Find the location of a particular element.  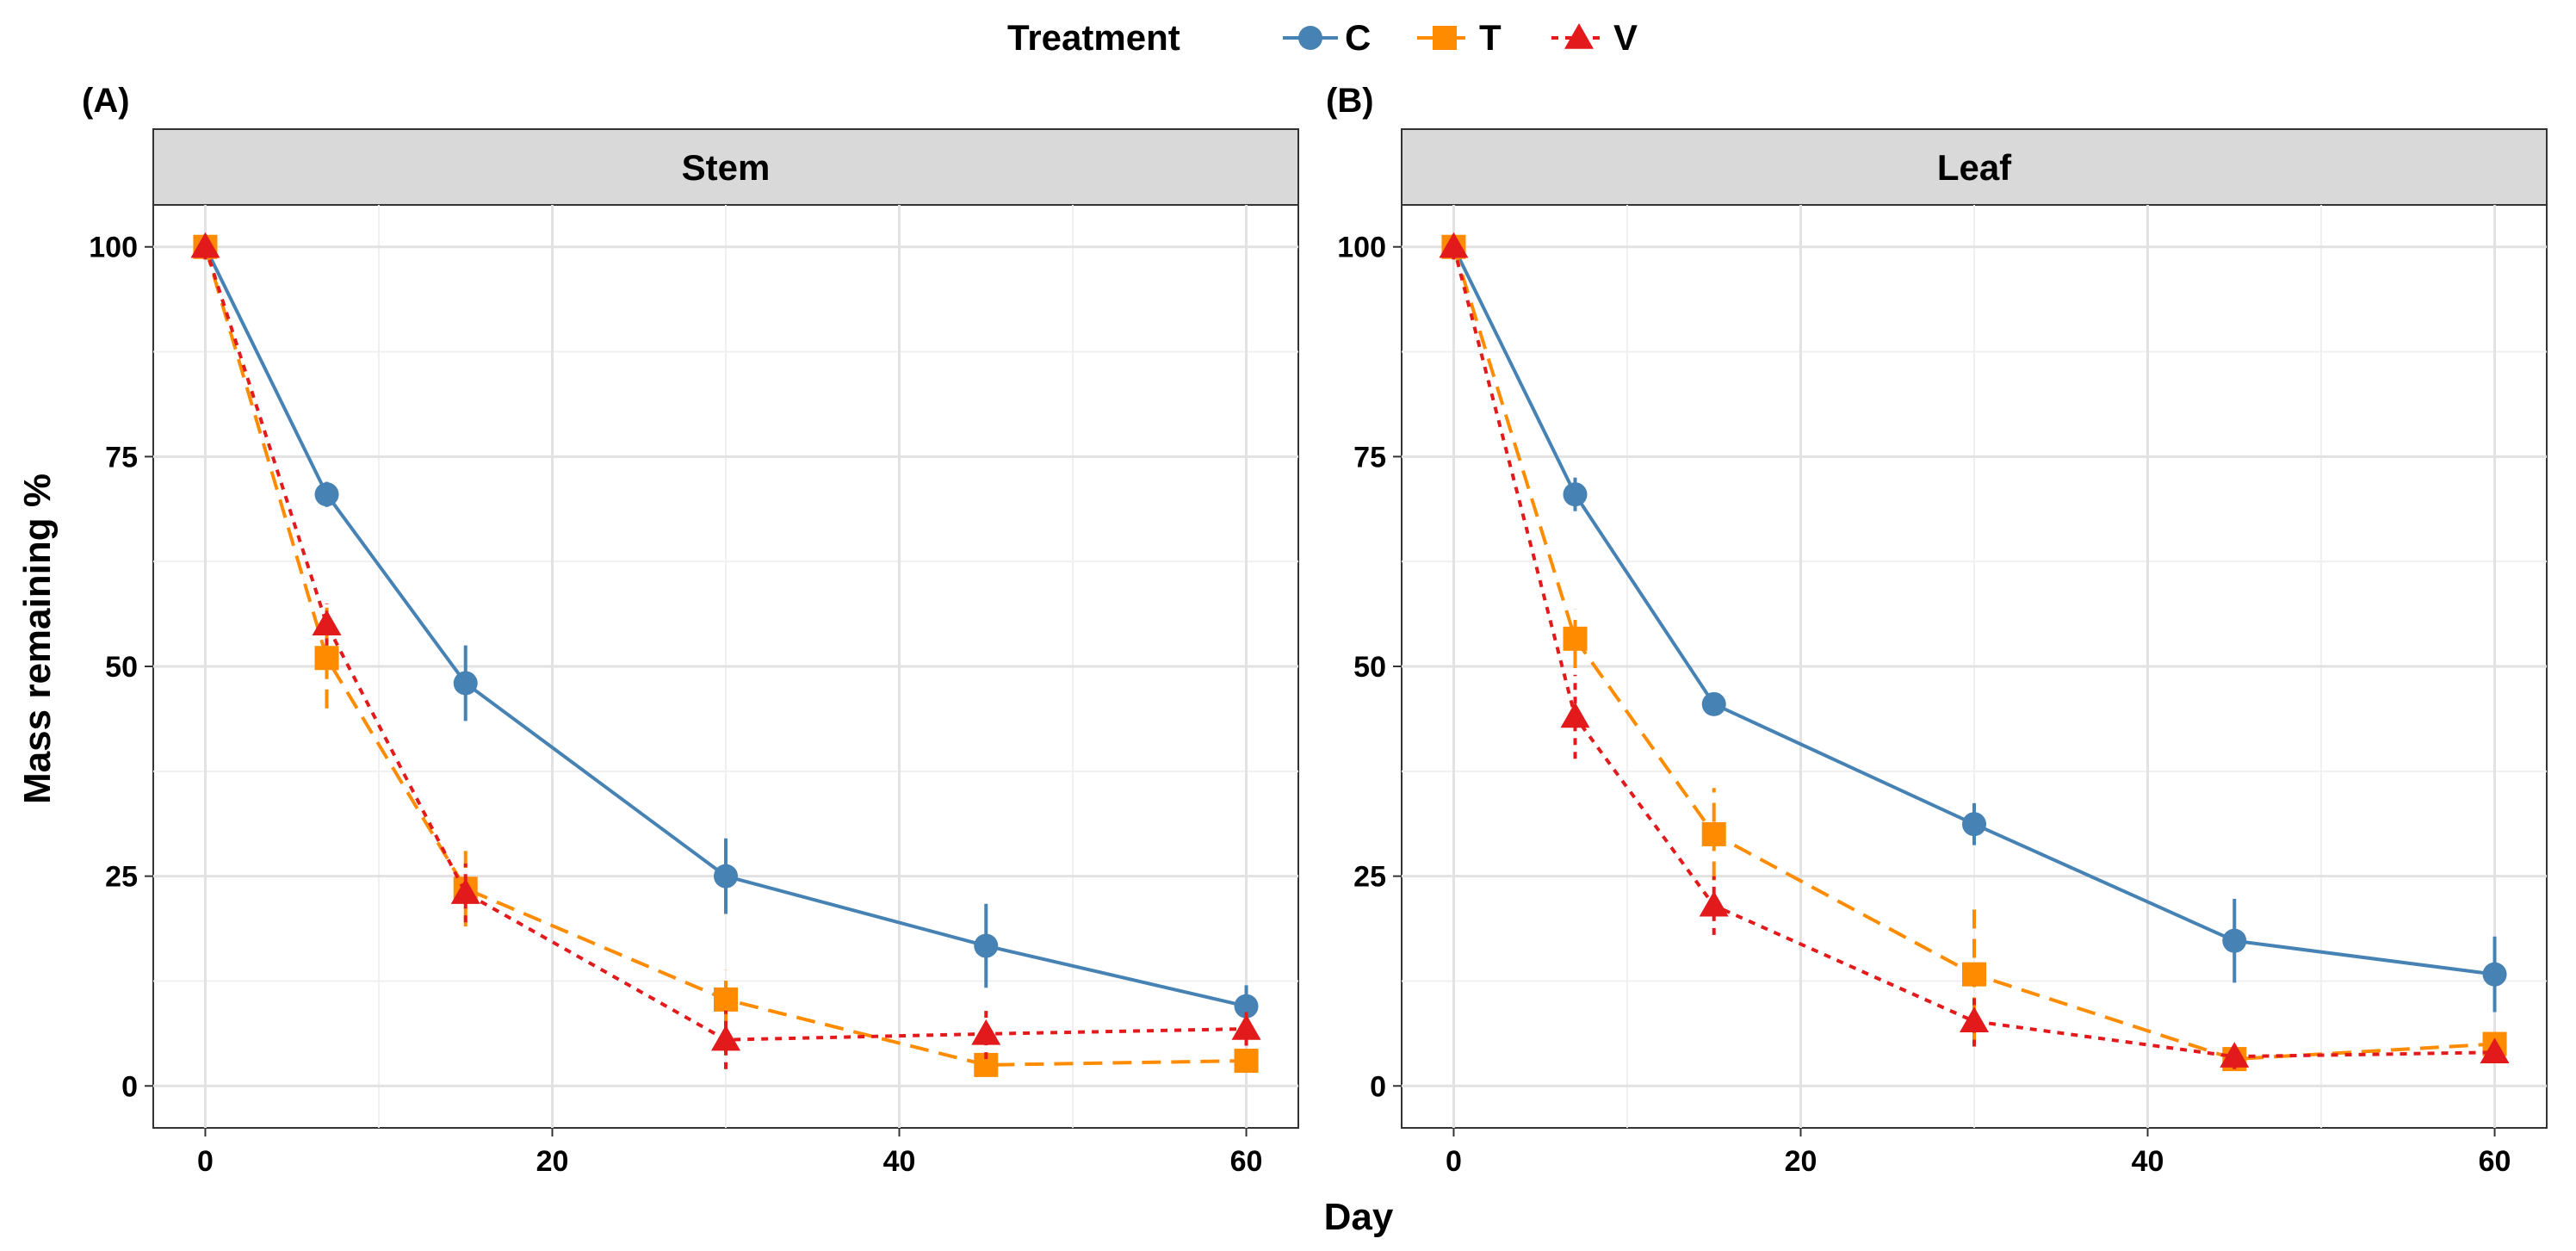

x-axis-label: Day is located at coordinates (1359, 1217).